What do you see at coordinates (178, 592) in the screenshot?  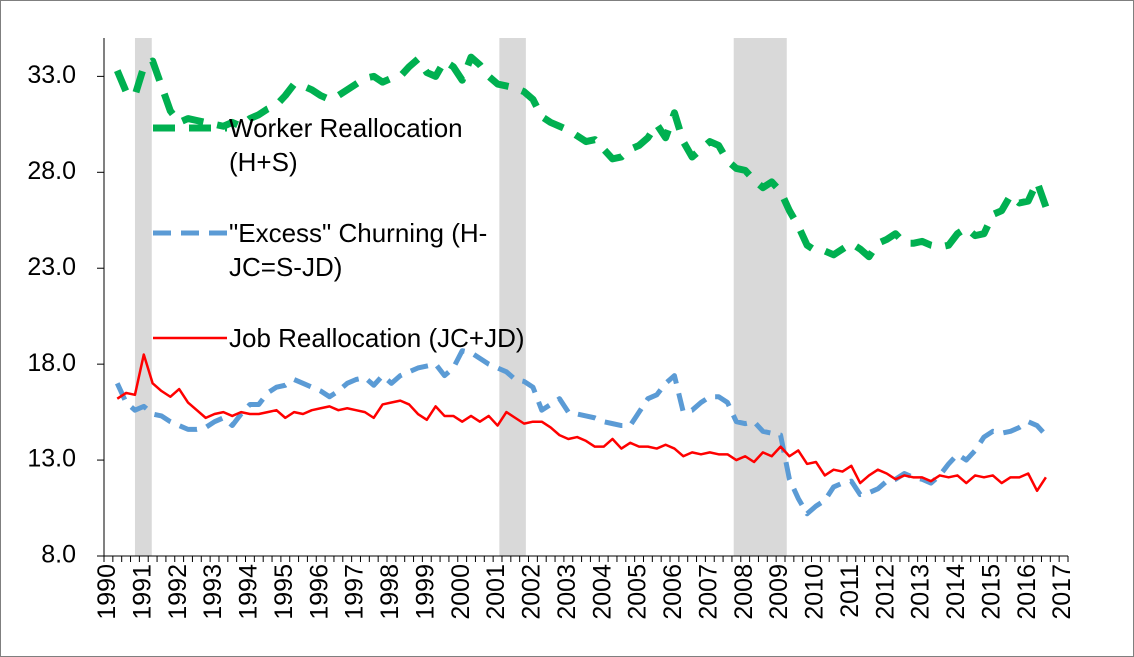 I see `x-tick-label: 1992` at bounding box center [178, 592].